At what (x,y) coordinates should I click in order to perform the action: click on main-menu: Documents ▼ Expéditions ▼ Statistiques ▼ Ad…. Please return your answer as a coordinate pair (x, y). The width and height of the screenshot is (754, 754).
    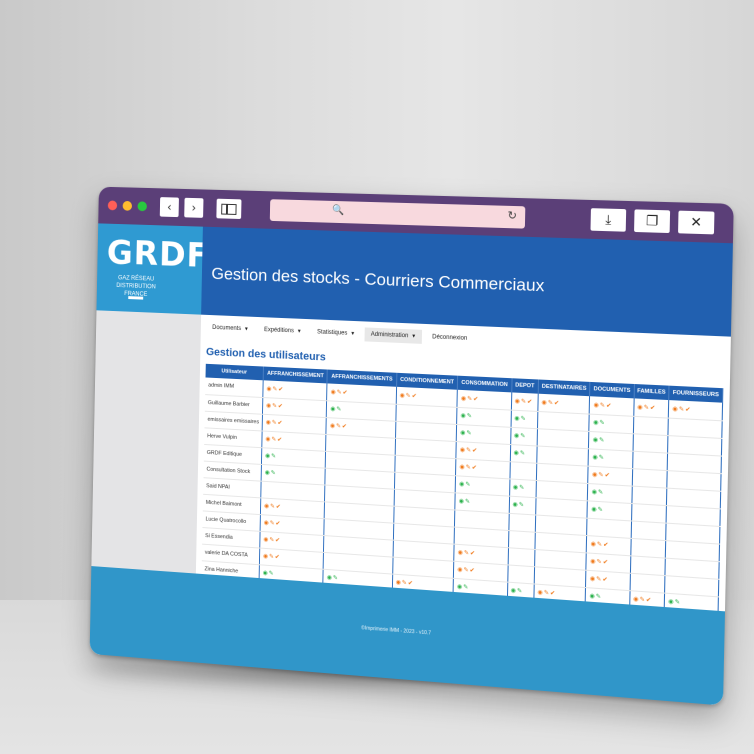
    Looking at the image, I should click on (339, 333).